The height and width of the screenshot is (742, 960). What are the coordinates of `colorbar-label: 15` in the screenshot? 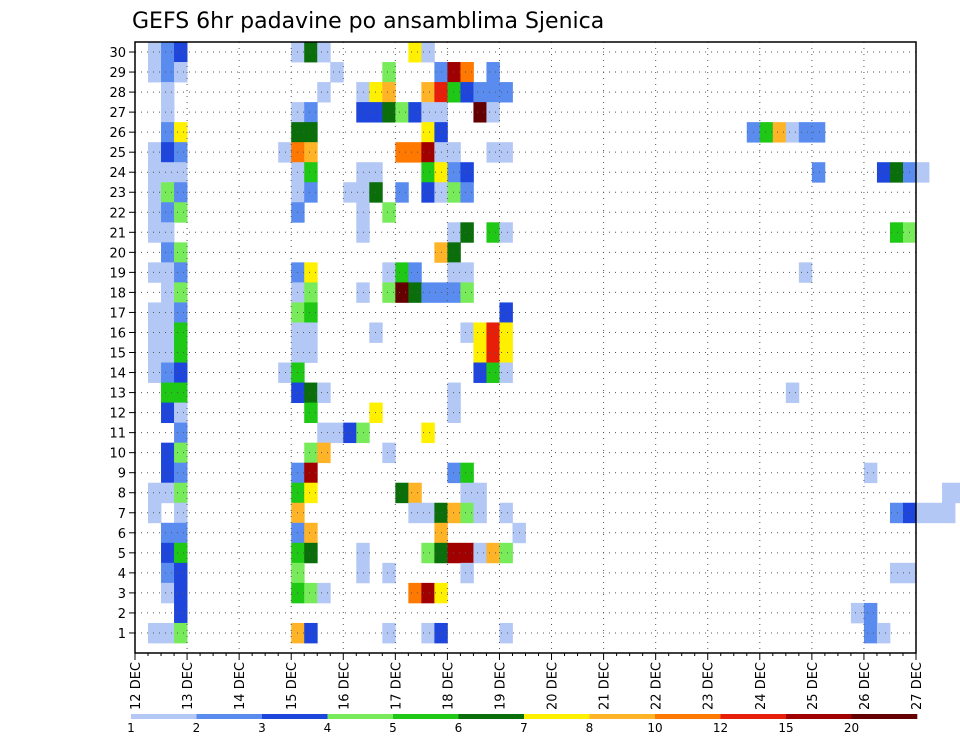 It's located at (785, 728).